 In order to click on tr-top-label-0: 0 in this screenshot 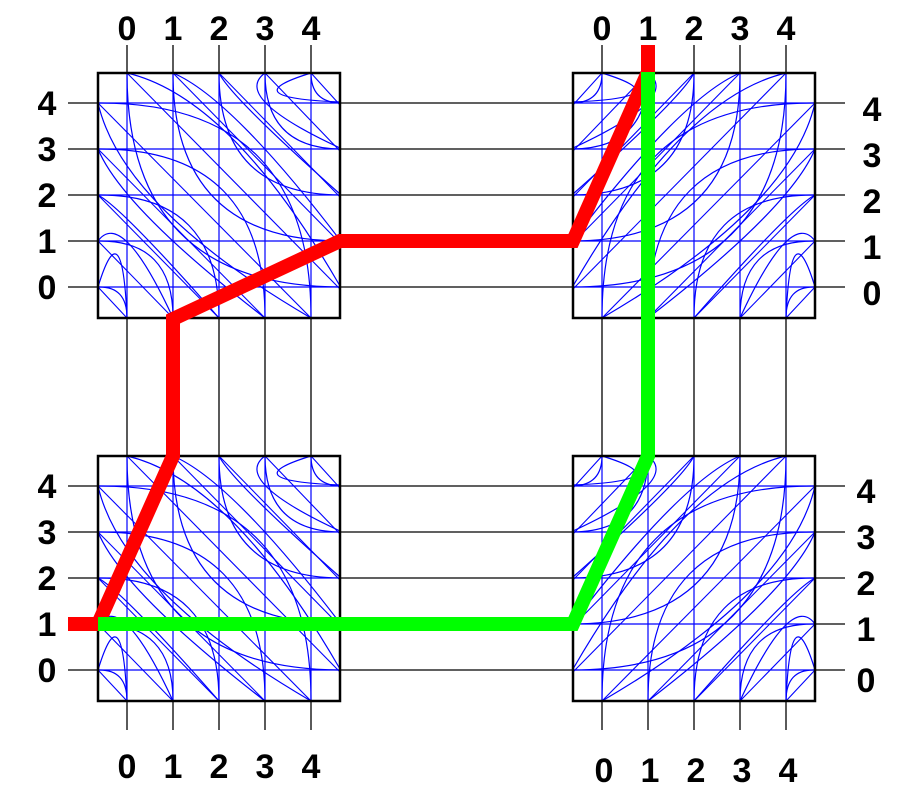, I will do `click(602, 29)`.